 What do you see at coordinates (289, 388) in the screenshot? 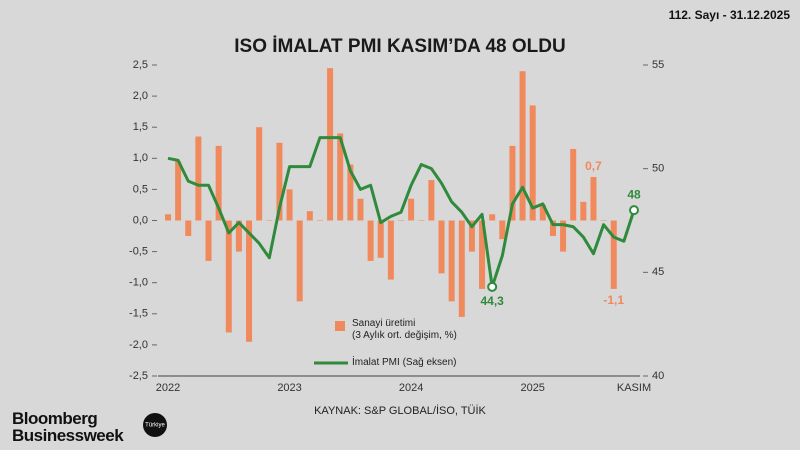
I see `x-tick-label: 2023` at bounding box center [289, 388].